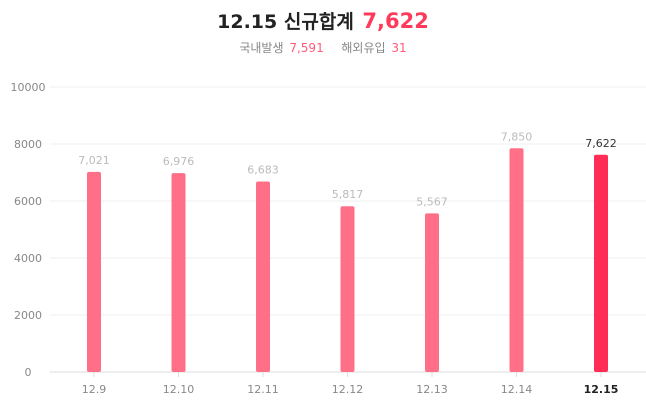 Image resolution: width=646 pixels, height=415 pixels. Describe the element at coordinates (432, 389) in the screenshot. I see `x-tick-label: 12.13` at that location.